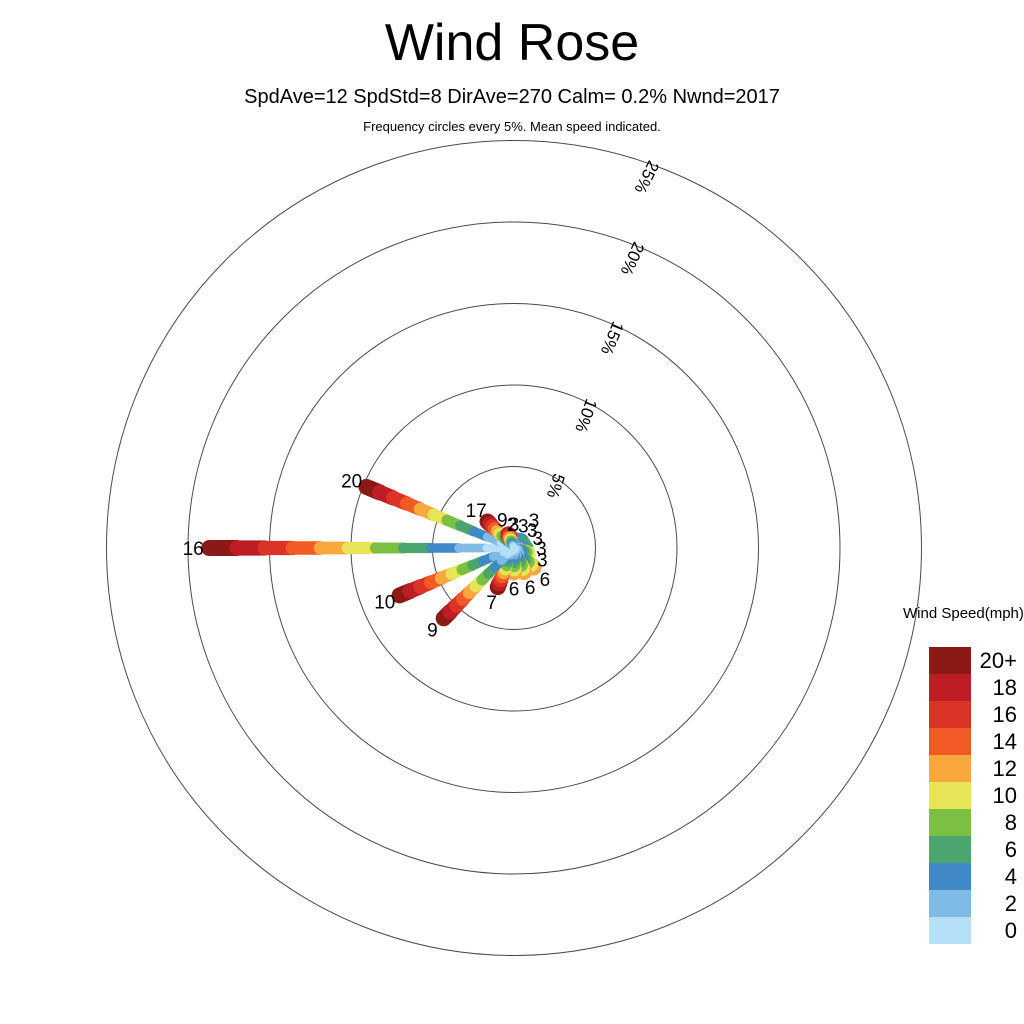 The height and width of the screenshot is (1024, 1024). Describe the element at coordinates (1011, 903) in the screenshot. I see `legend-label: 2` at that location.